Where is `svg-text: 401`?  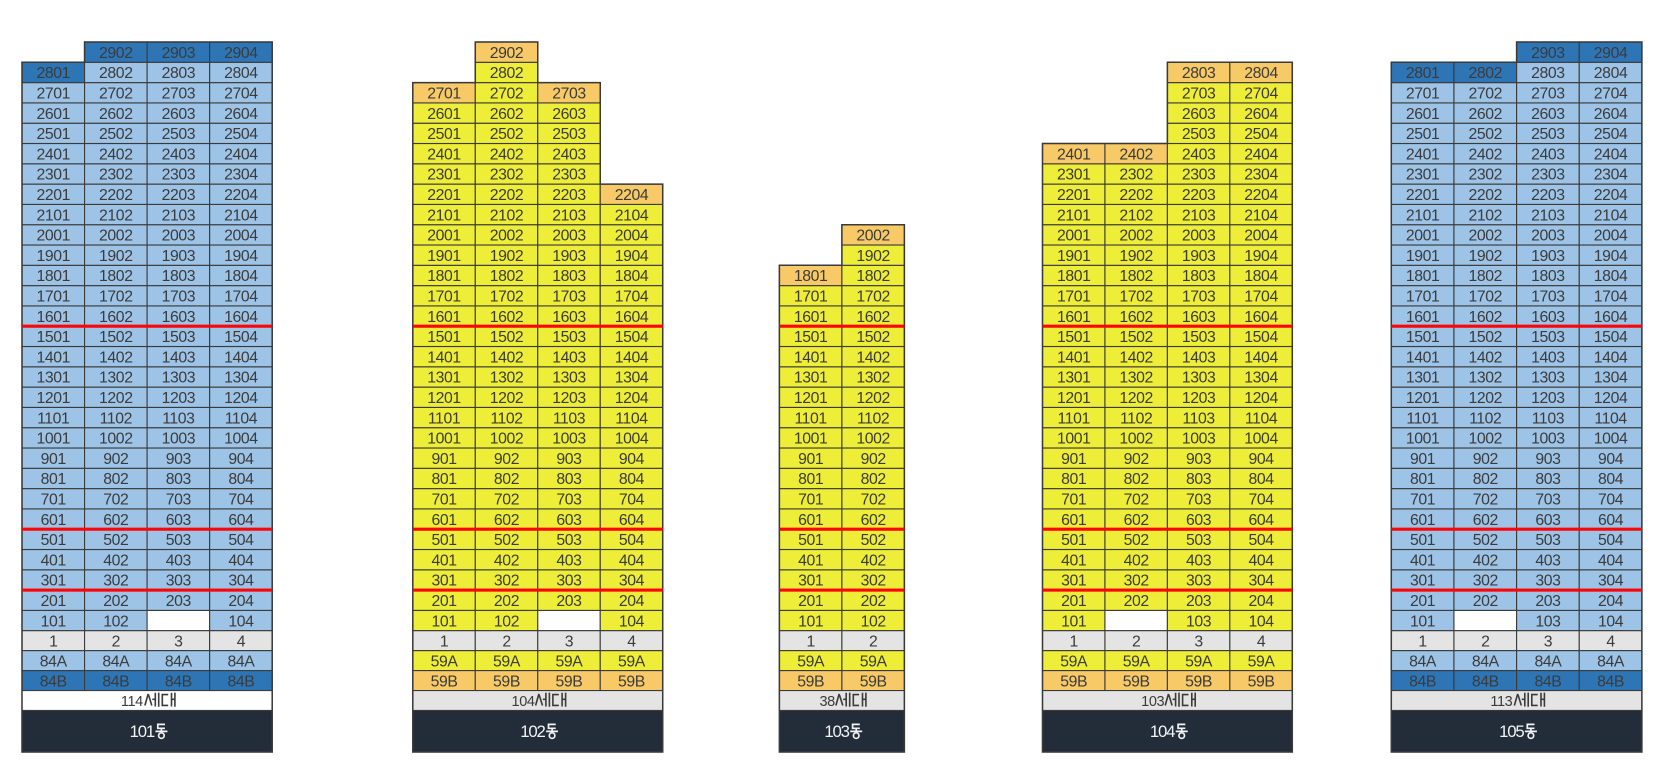
svg-text: 401 is located at coordinates (1074, 560).